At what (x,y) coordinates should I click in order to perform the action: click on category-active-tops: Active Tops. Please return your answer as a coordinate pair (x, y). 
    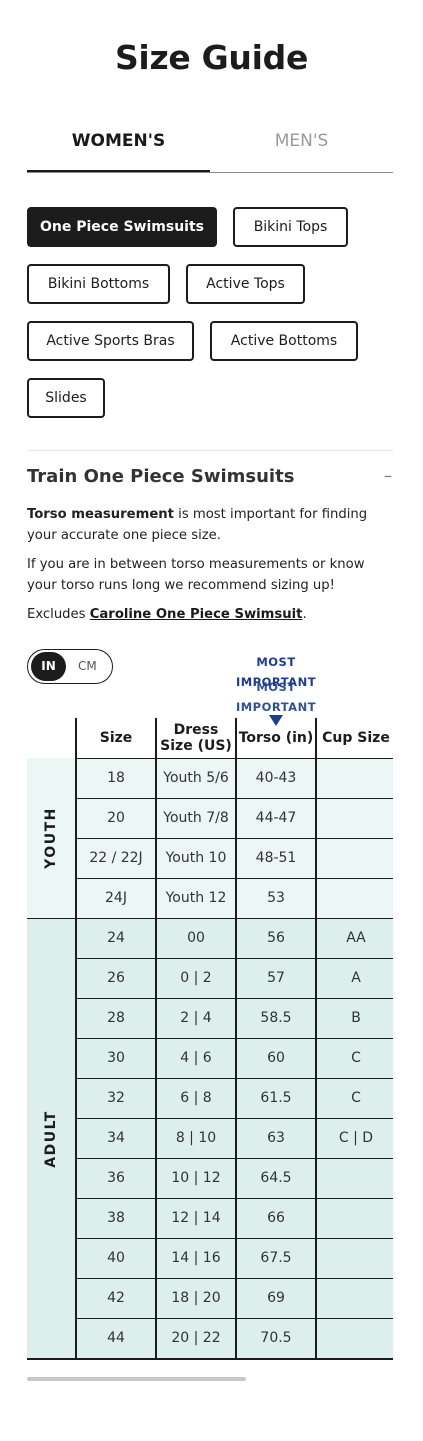
    Looking at the image, I should click on (245, 284).